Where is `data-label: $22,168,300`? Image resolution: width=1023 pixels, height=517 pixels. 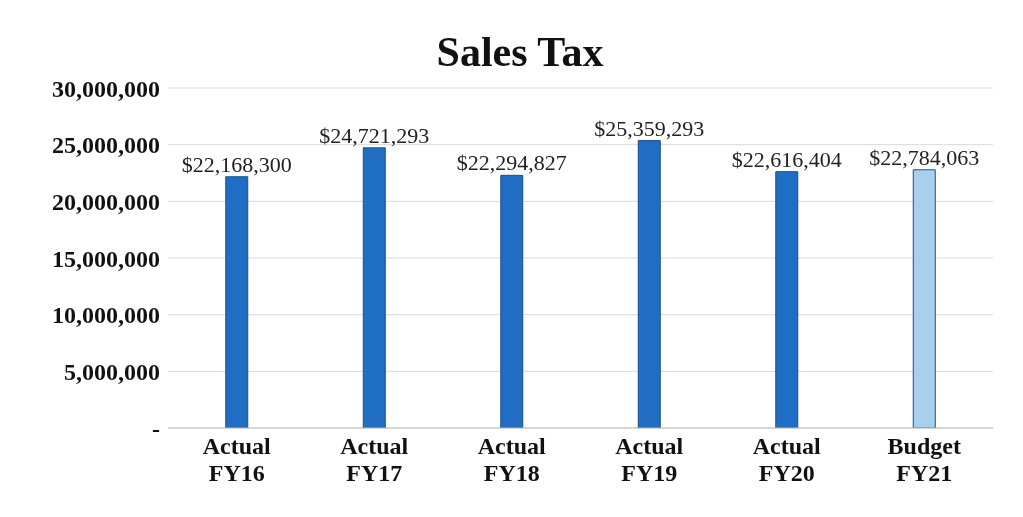 data-label: $22,168,300 is located at coordinates (236, 164).